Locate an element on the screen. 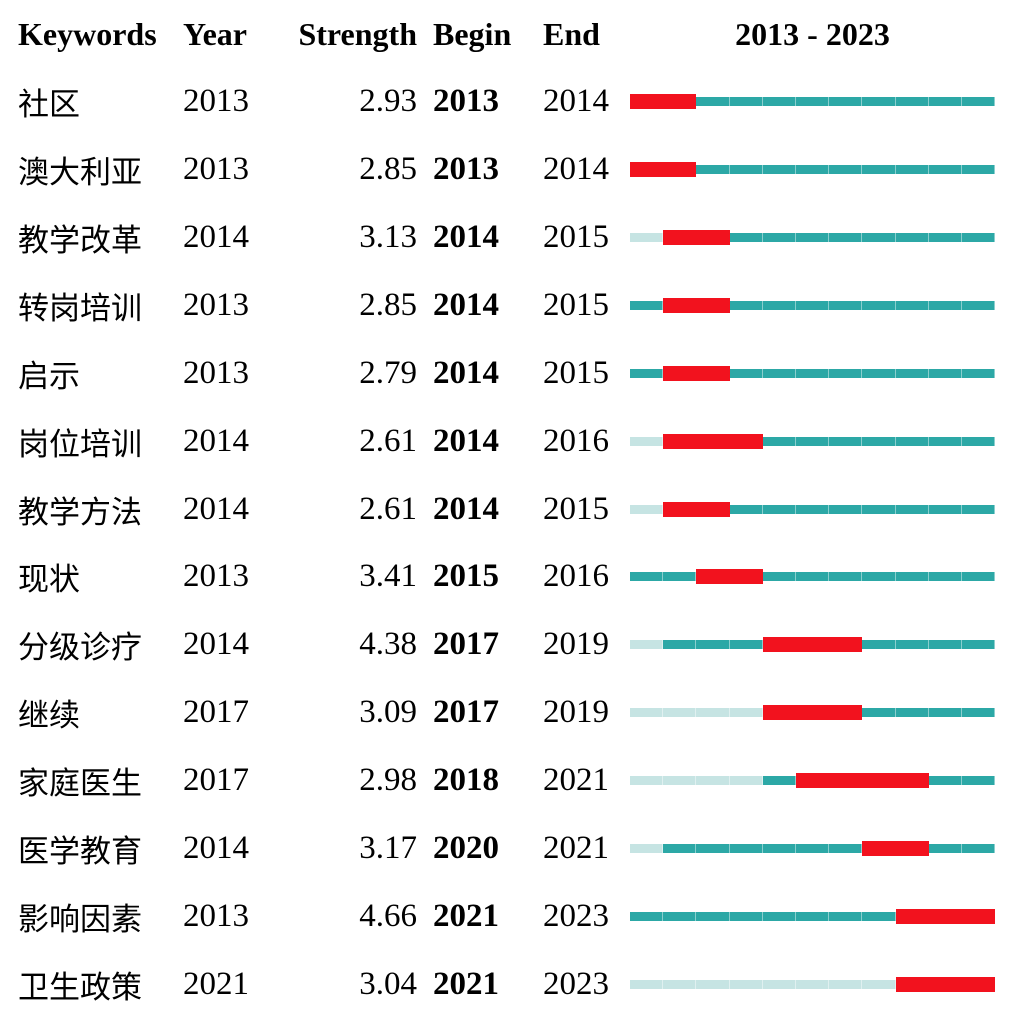 The image size is (1018, 1018). strength-cell: 3.41 is located at coordinates (388, 576).